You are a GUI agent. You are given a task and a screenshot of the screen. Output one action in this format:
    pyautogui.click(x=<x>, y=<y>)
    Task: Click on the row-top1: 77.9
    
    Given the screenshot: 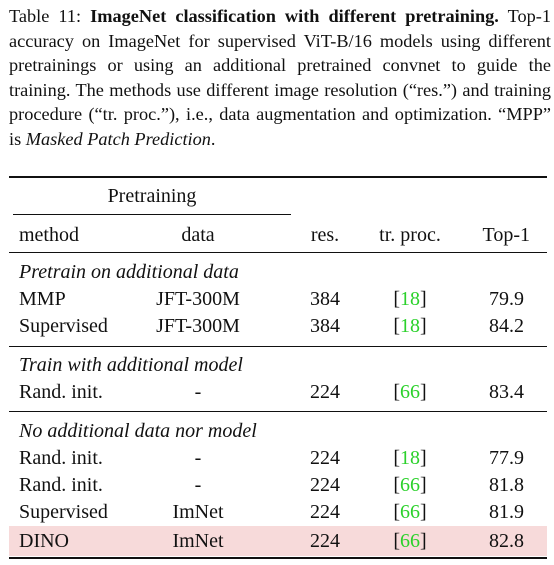 What is the action you would take?
    pyautogui.click(x=506, y=458)
    